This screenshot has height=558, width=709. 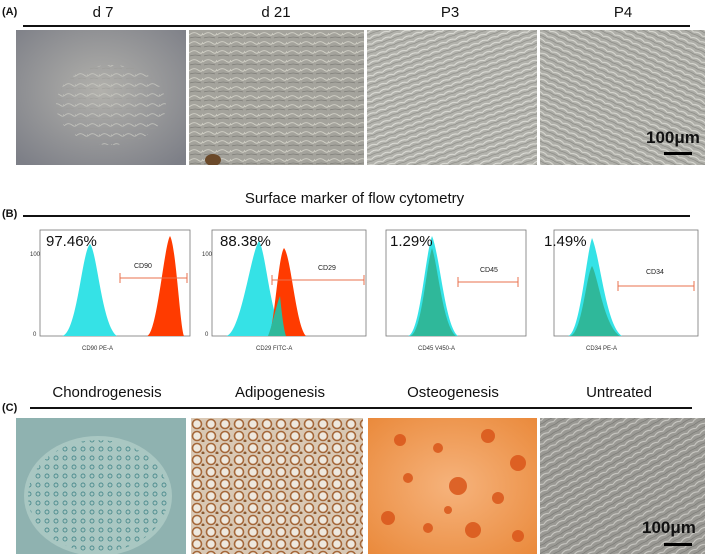 What do you see at coordinates (356, 26) in the screenshot?
I see `panel-a-rule` at bounding box center [356, 26].